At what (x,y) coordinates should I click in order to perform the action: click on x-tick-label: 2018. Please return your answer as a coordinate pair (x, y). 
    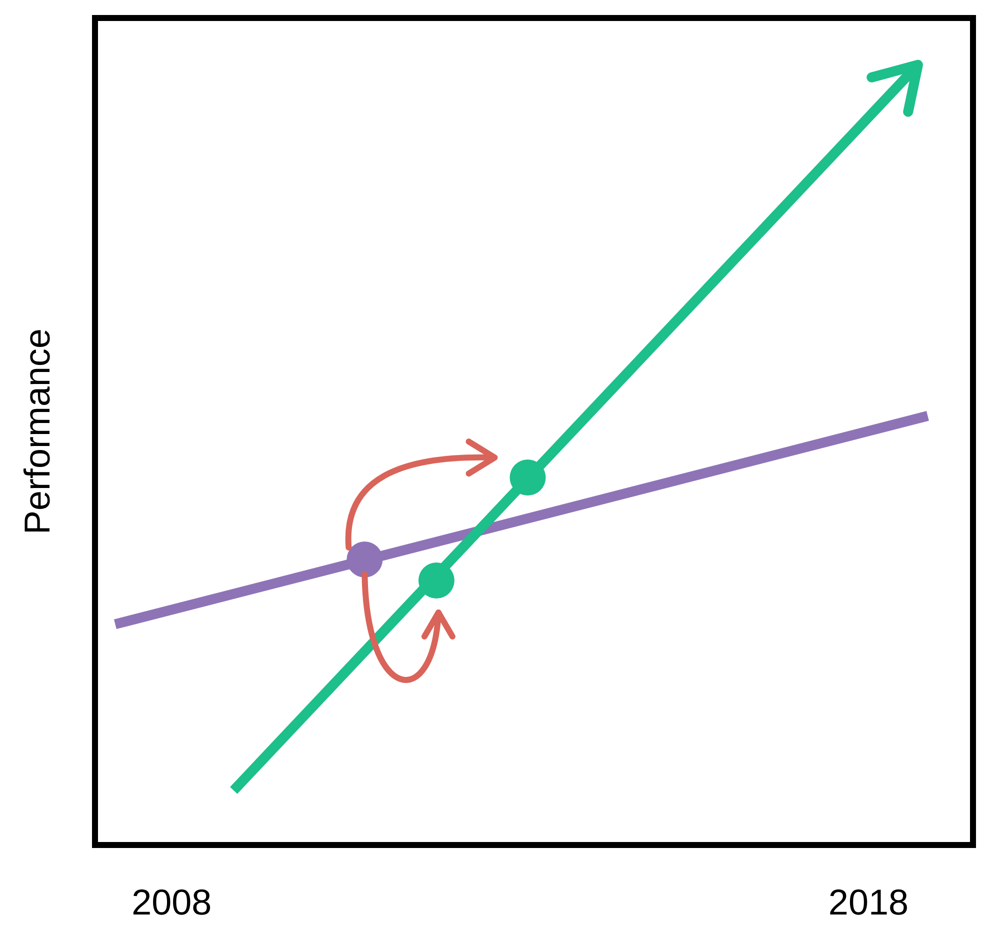
    Looking at the image, I should click on (868, 902).